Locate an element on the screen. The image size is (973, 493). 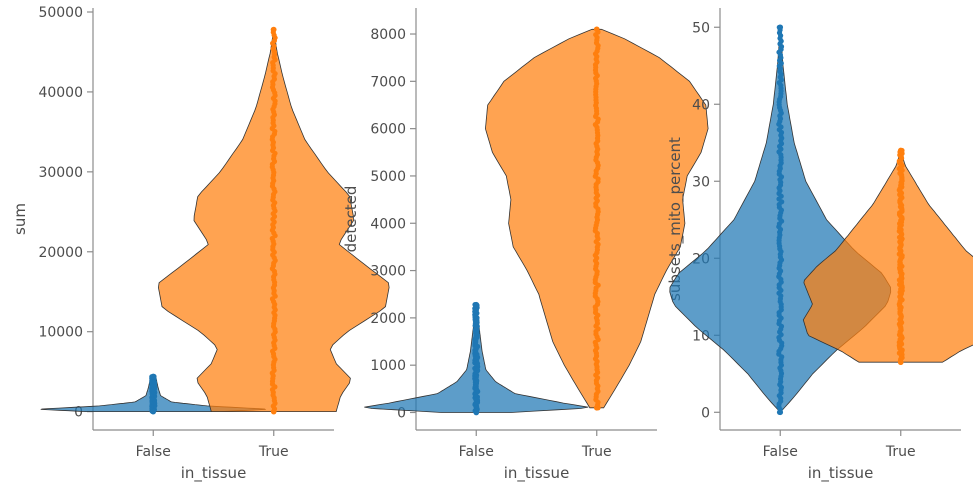
y-axis-title: detected is located at coordinates (351, 219).